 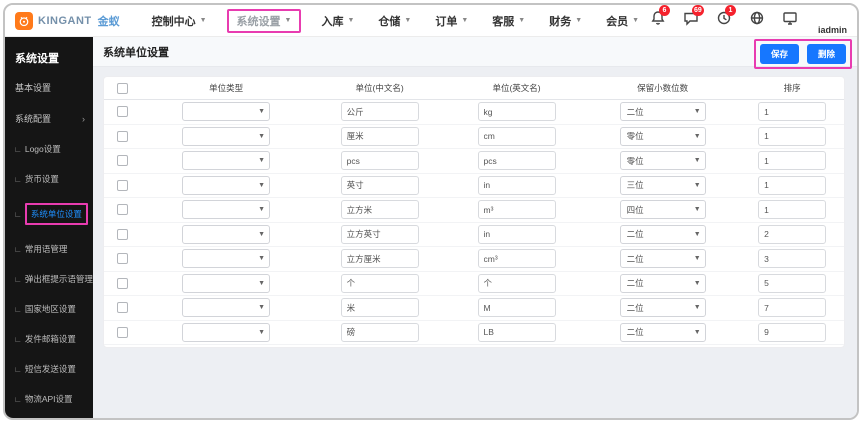 What do you see at coordinates (693, 16) in the screenshot?
I see `chat-icon: 69` at bounding box center [693, 16].